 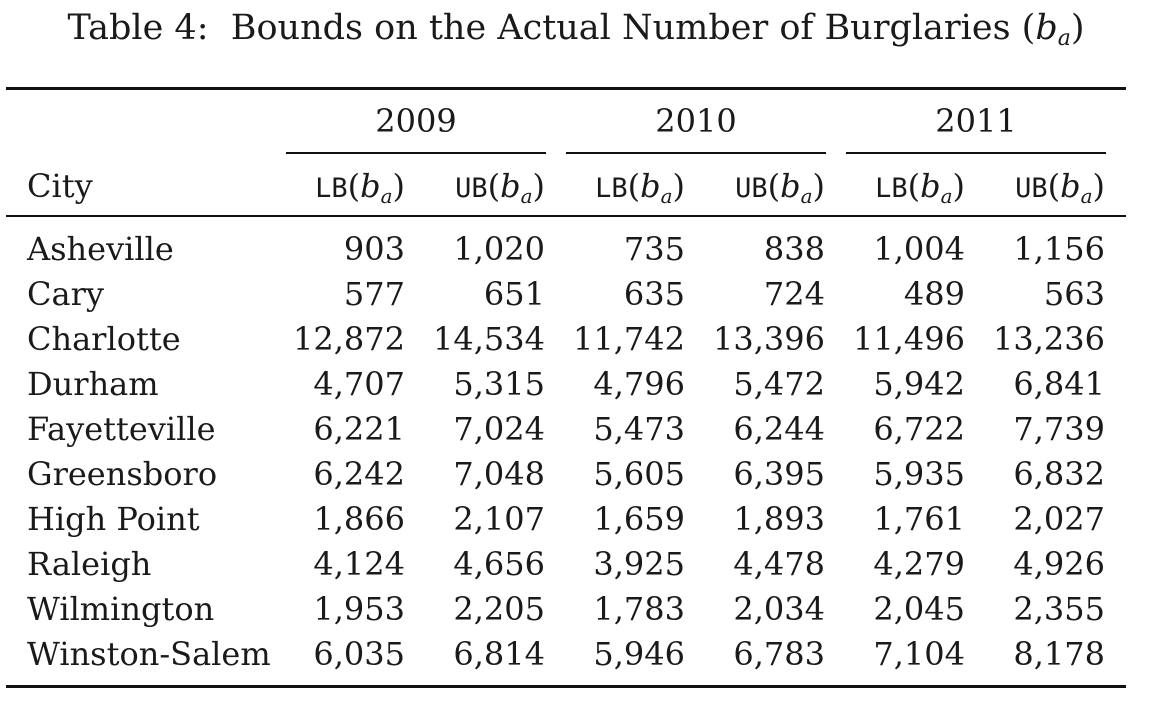 I want to click on year-underline-2011, so click(x=976, y=153).